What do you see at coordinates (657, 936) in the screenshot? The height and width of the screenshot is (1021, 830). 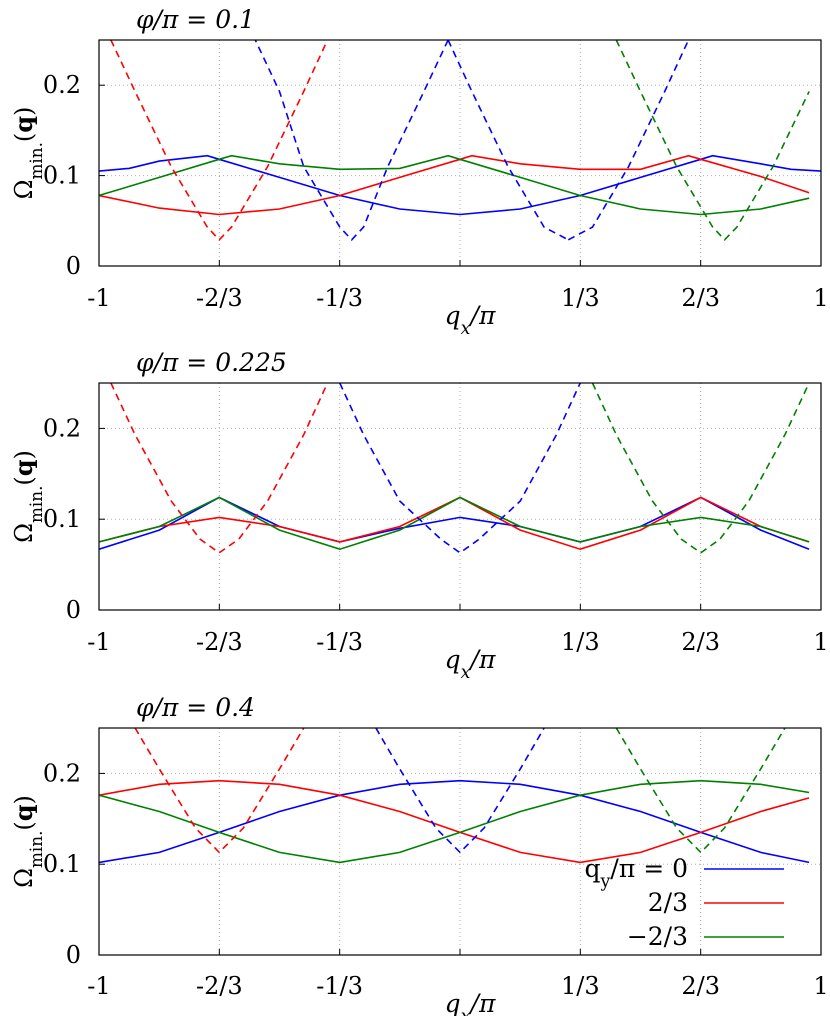 I see `legend-label: −2/3` at bounding box center [657, 936].